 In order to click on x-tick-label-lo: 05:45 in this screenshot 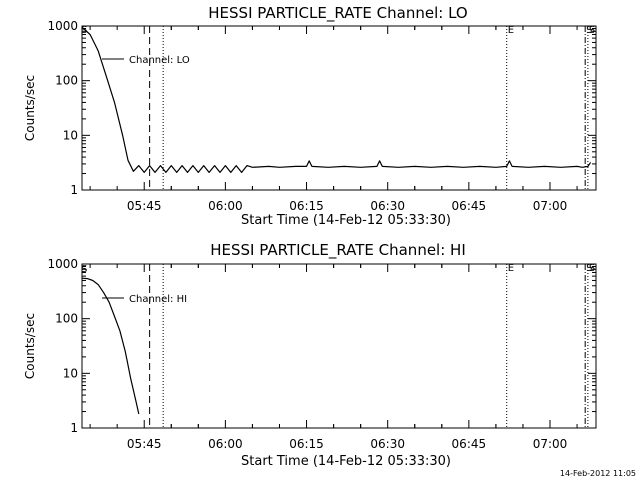, I will do `click(144, 206)`.